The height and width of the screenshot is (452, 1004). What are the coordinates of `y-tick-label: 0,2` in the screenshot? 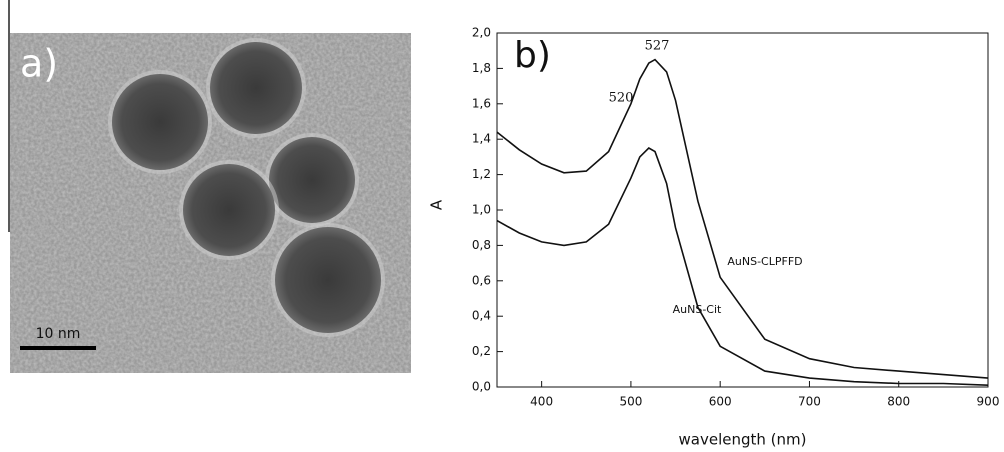 It's located at (481, 351).